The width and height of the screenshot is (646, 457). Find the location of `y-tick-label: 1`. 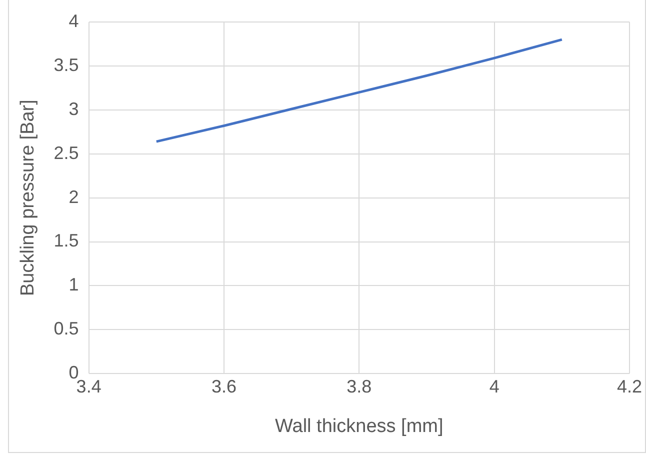

y-tick-label: 1 is located at coordinates (73, 284).